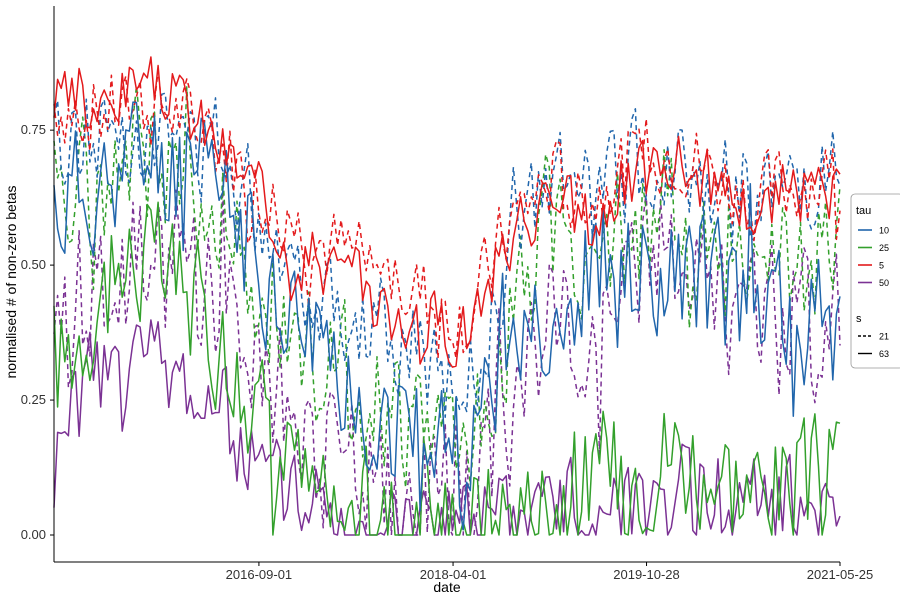  Describe the element at coordinates (259, 574) in the screenshot. I see `x-tick-label: 2016-09-01` at that location.